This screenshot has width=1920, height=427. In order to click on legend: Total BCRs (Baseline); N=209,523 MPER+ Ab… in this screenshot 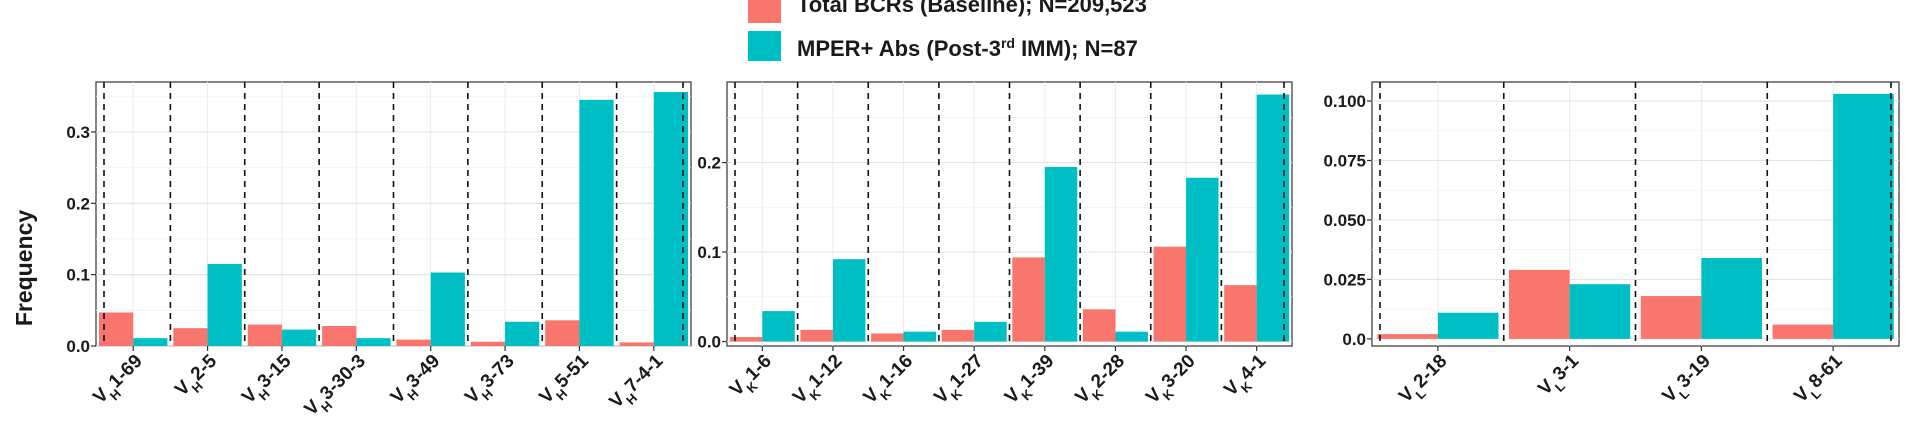, I will do `click(947, 30)`.